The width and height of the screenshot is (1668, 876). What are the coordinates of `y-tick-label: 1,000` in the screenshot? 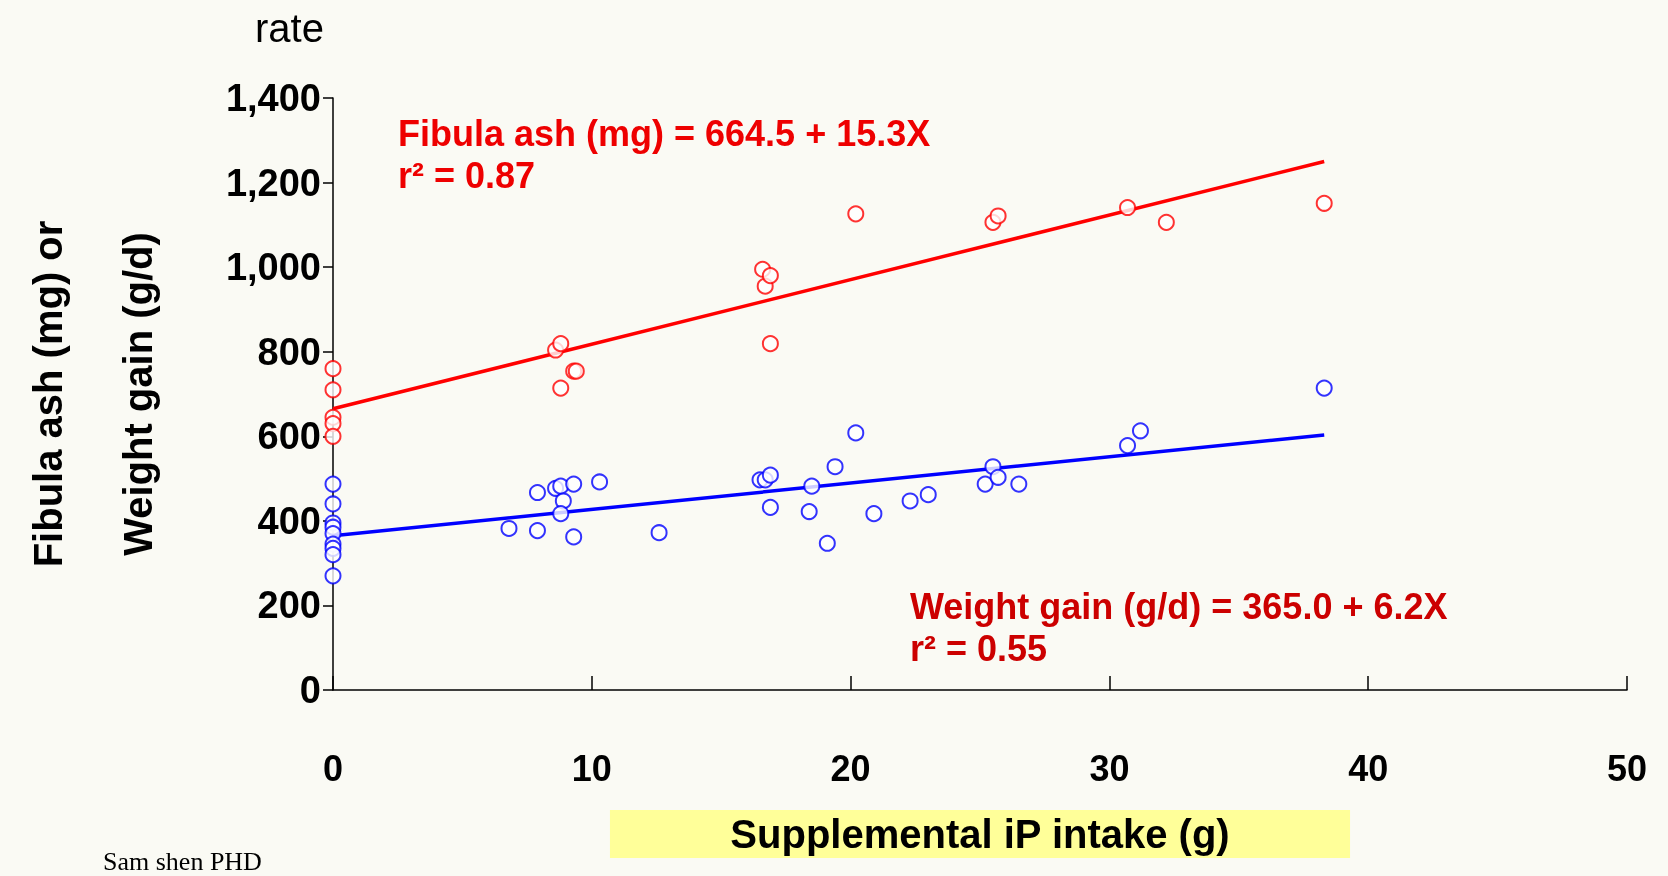 It's located at (273, 267).